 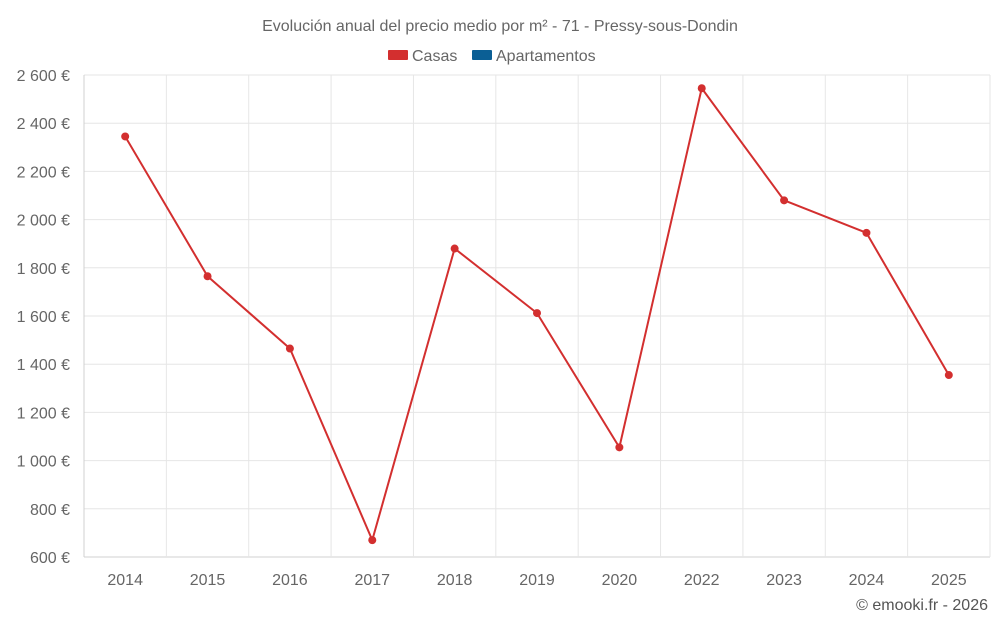 What do you see at coordinates (43, 269) in the screenshot?
I see `y-tick-label: 1 800 €` at bounding box center [43, 269].